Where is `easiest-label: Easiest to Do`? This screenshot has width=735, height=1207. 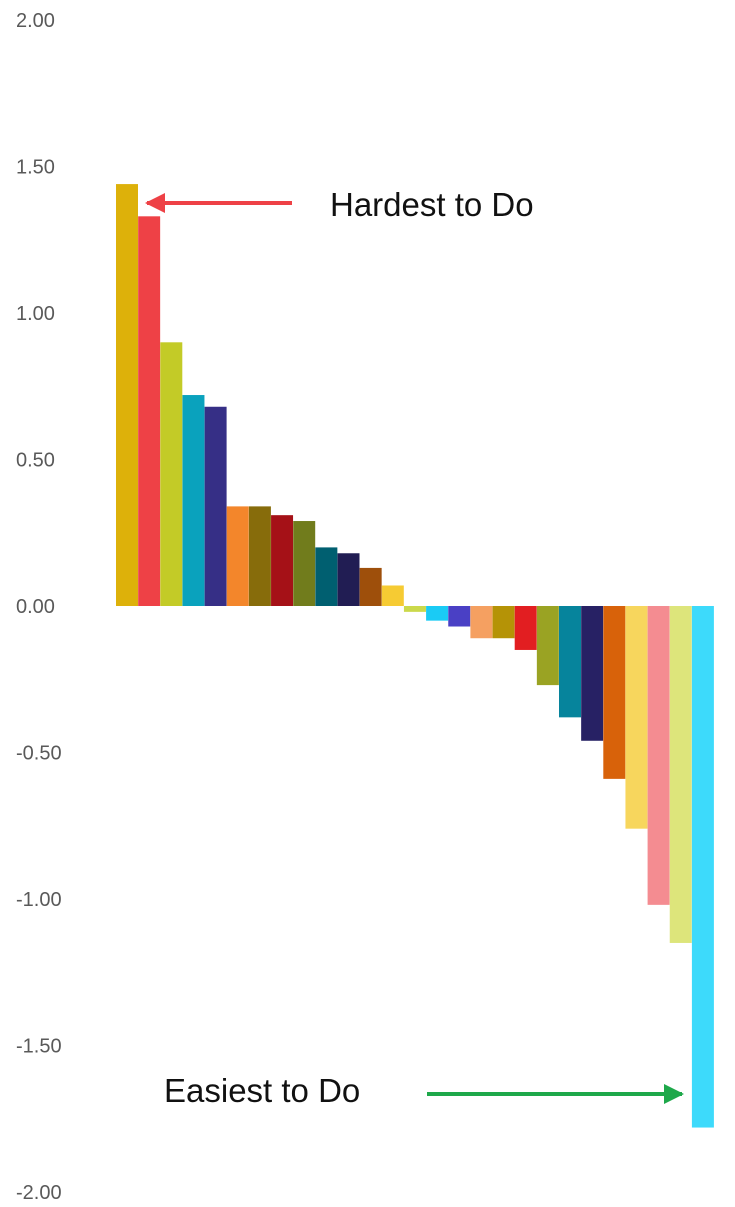
easiest-label: Easiest to Do is located at coordinates (262, 1090).